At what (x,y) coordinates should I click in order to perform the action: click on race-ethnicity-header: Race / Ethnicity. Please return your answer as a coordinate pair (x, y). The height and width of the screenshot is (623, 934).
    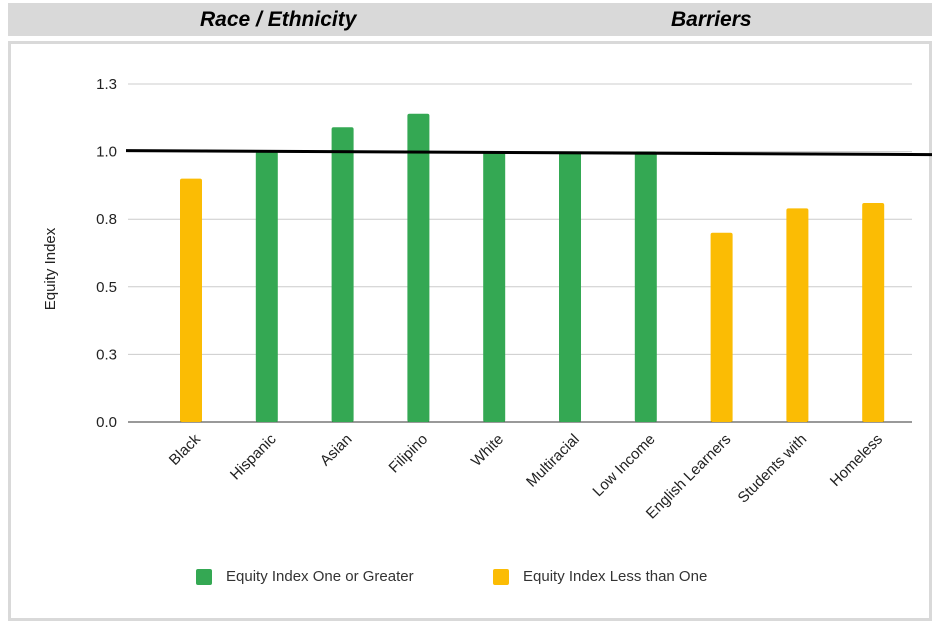
    Looking at the image, I should click on (278, 19).